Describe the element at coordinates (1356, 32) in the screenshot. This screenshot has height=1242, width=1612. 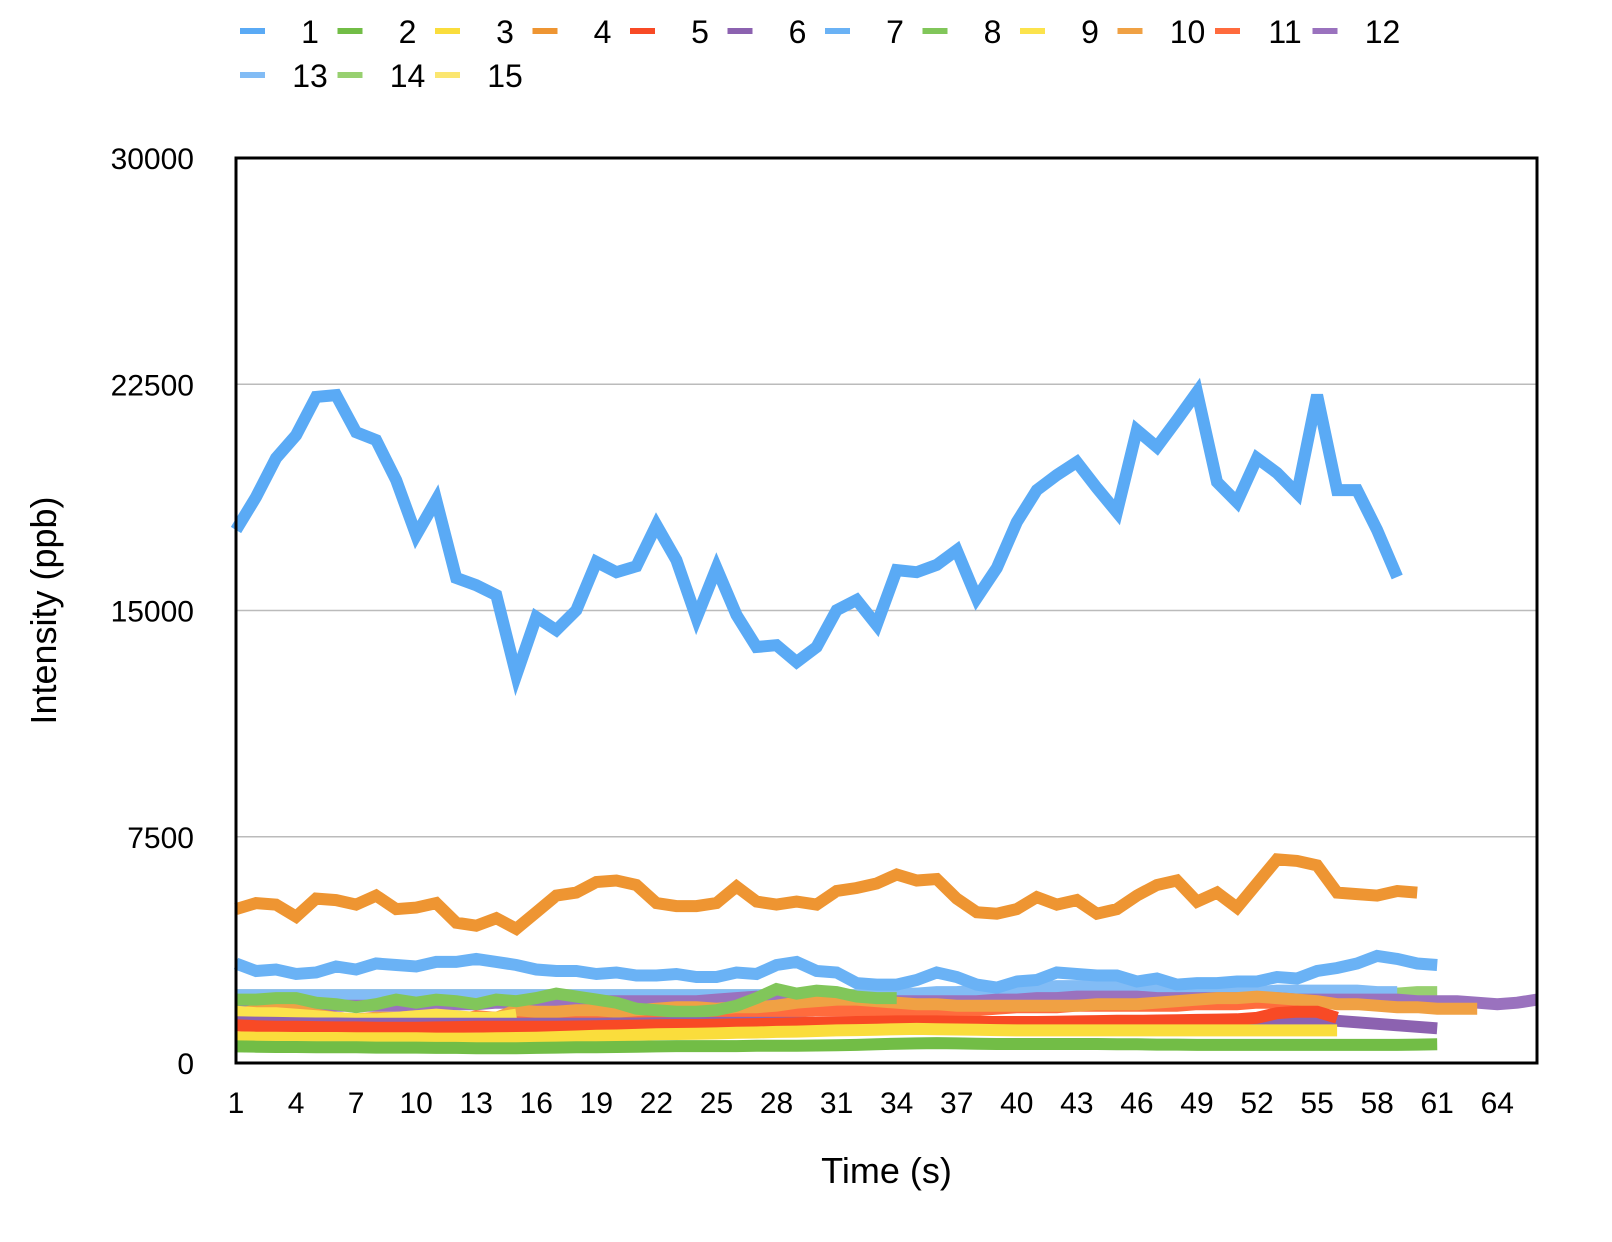
I see `legend-item-12: 12` at that location.